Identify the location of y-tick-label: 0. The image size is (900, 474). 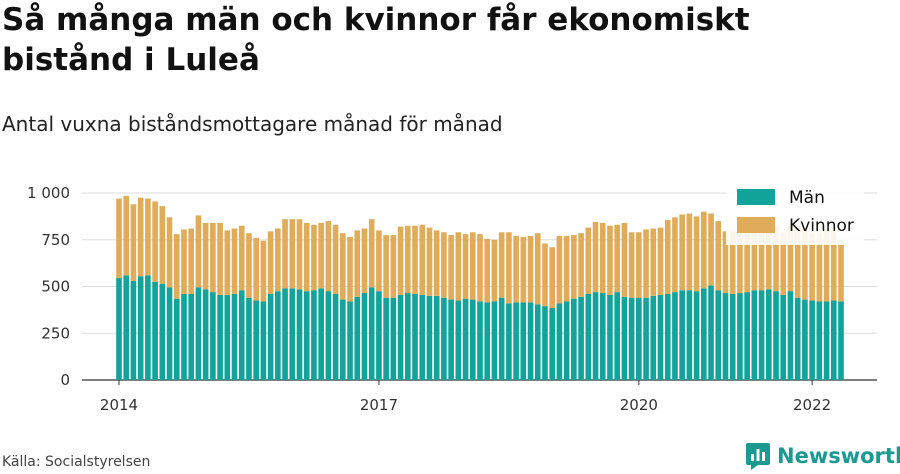
(65, 380).